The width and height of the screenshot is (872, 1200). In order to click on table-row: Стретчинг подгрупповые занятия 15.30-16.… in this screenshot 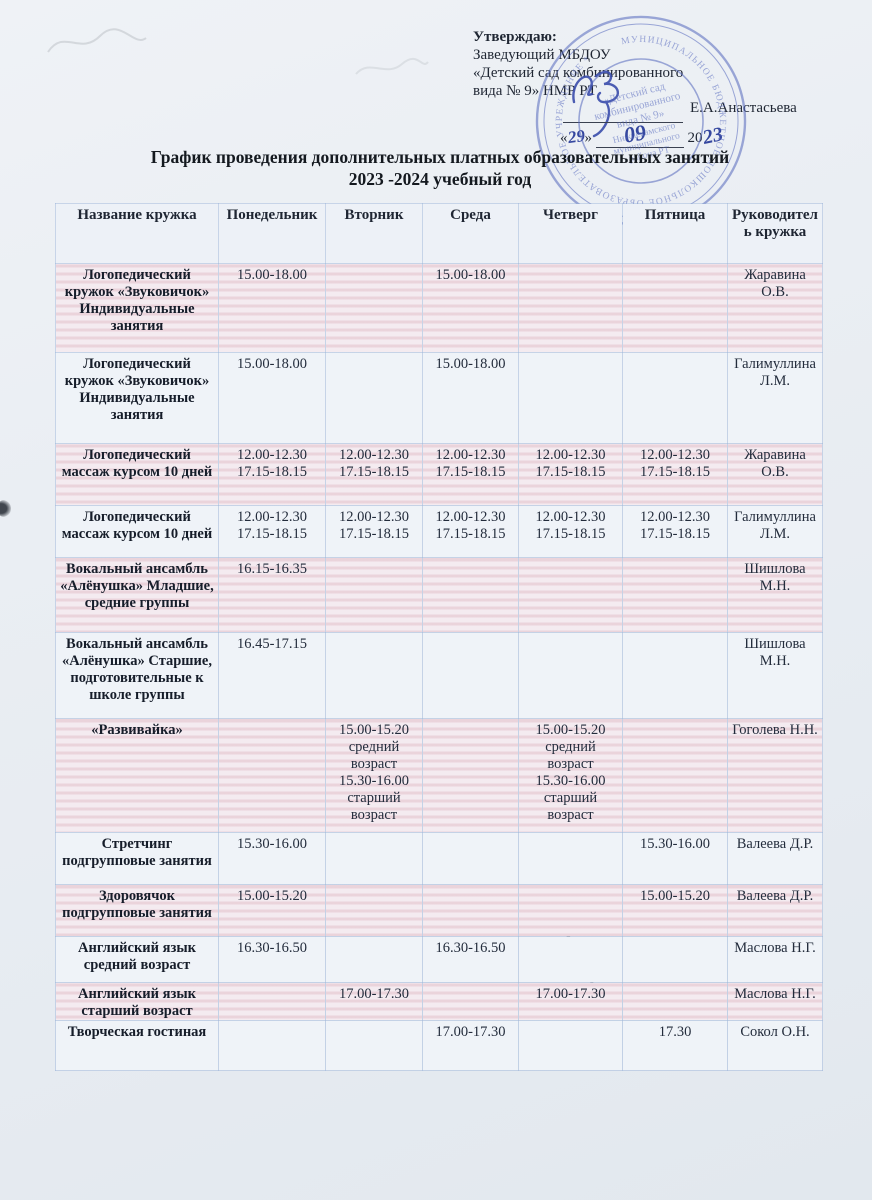, I will do `click(439, 858)`.